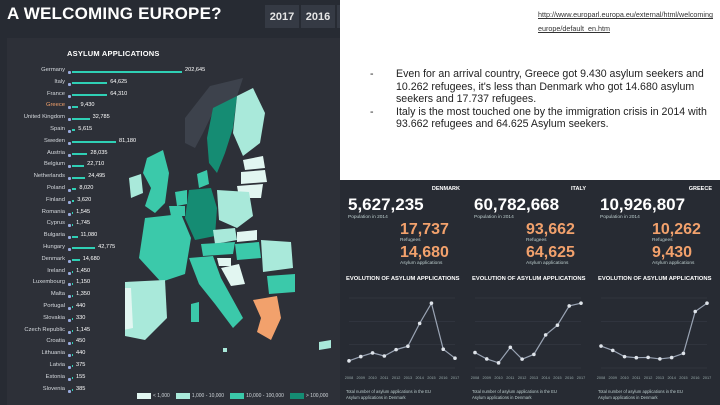 Image resolution: width=720 pixels, height=405 pixels. Describe the element at coordinates (106, 73) in the screenshot. I see `country-row: Germany 202,645` at that location.